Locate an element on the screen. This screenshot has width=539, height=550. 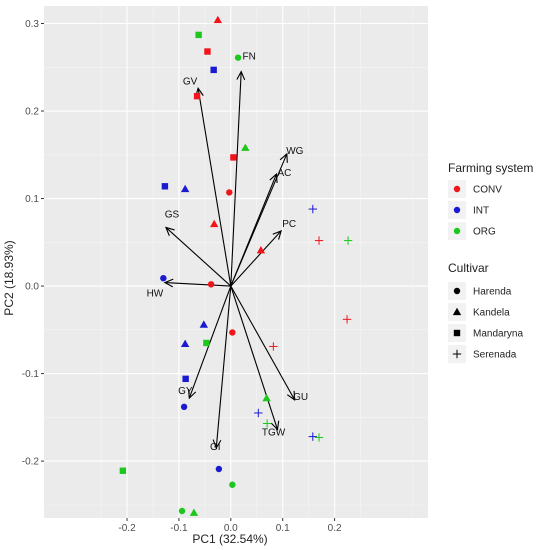
legend-label-kandela: Kandela is located at coordinates (491, 313).